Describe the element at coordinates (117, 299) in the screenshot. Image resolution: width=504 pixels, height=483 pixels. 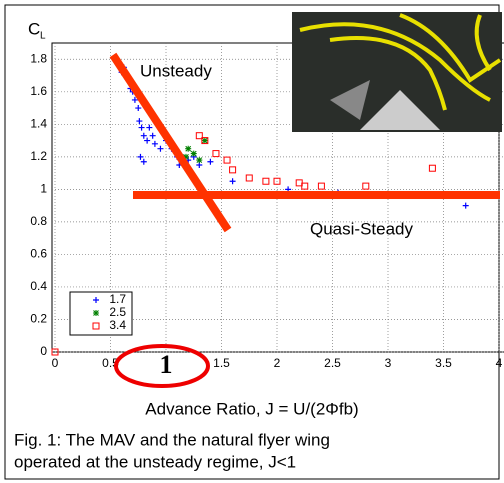
I see `legend-label: 1.7` at that location.